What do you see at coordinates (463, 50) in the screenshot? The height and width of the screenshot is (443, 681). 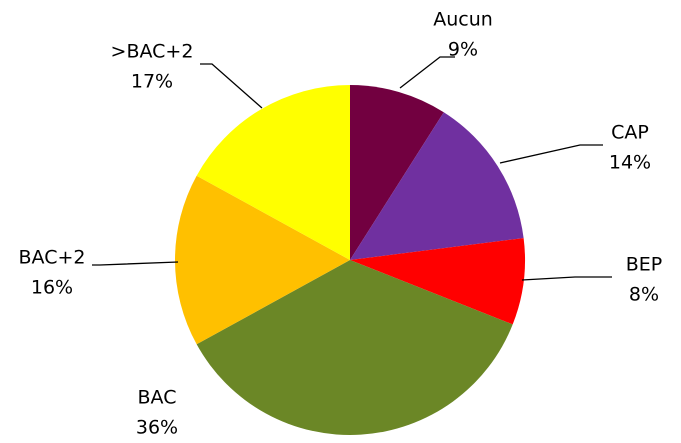 I see `slice-value-label: 9%` at bounding box center [463, 50].